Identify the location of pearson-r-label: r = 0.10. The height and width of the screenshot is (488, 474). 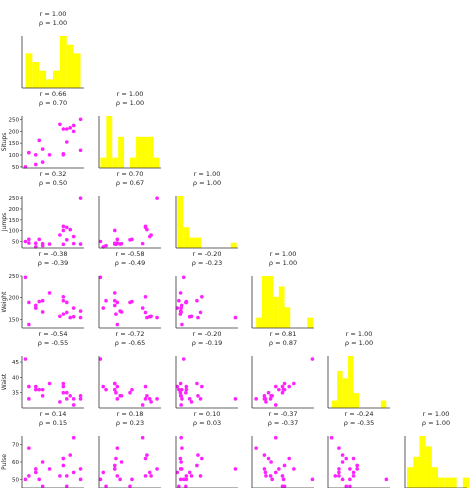
(207, 414).